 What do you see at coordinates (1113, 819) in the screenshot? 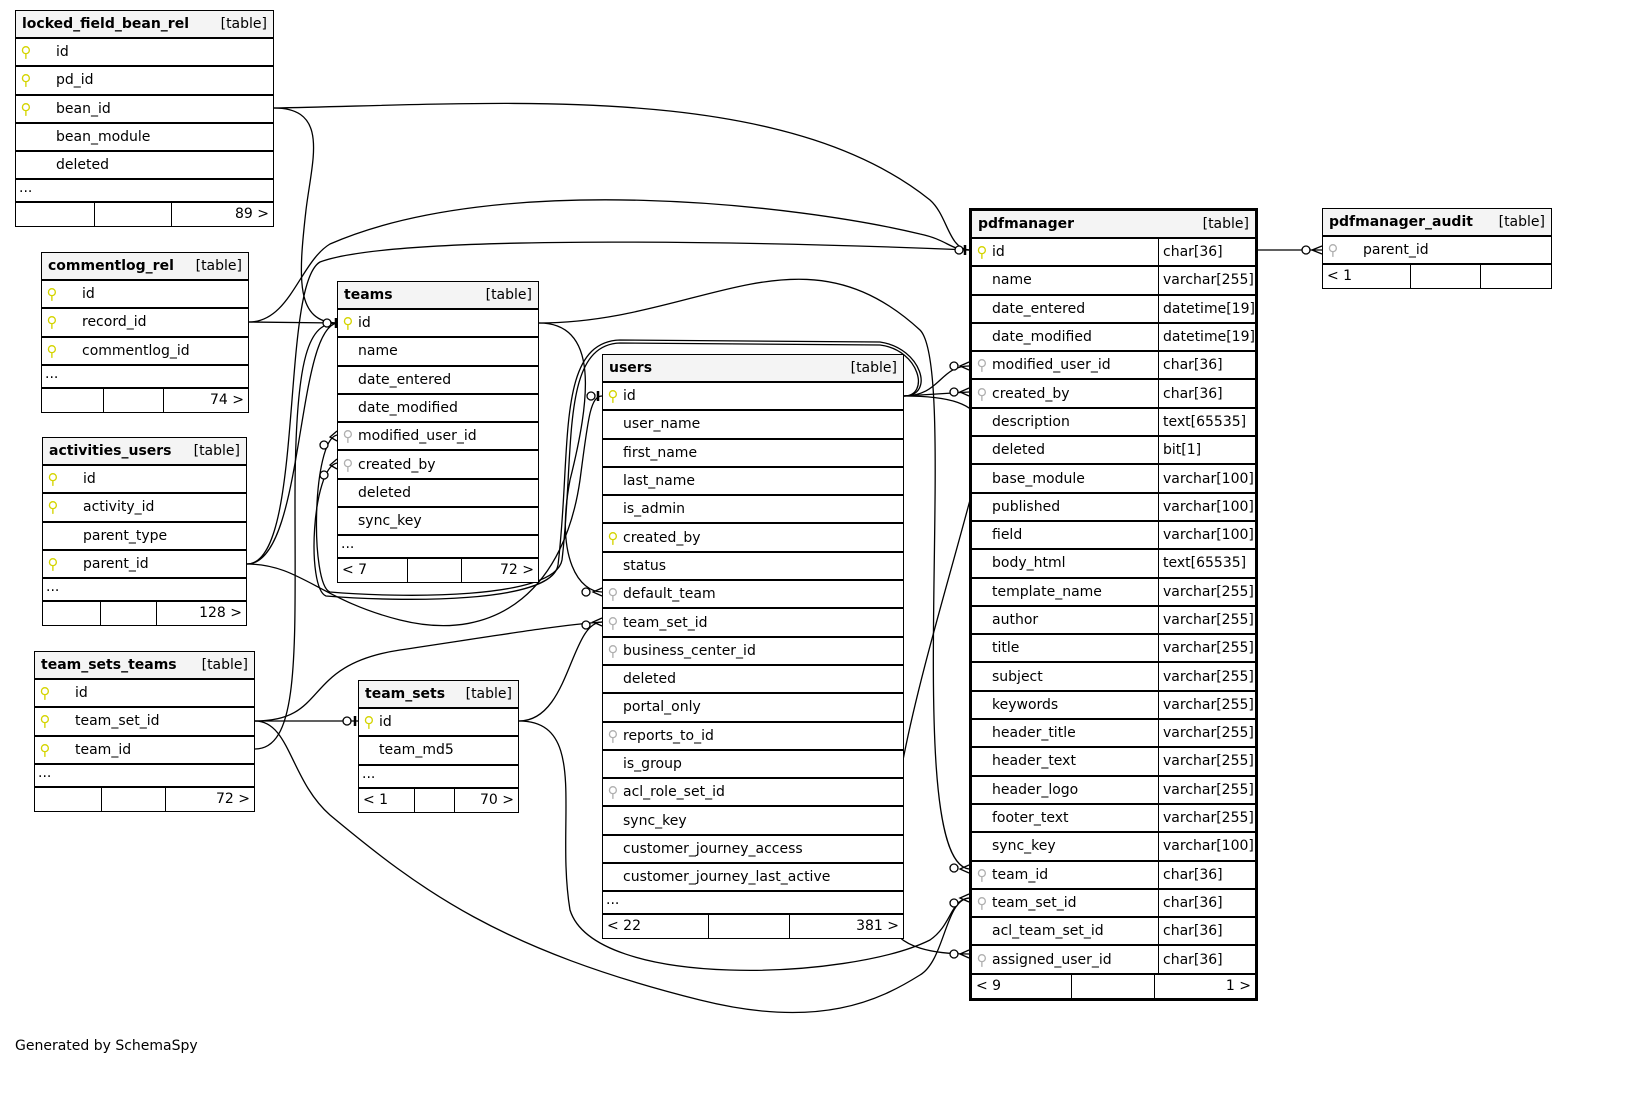
I see `column-row: footer_text varchar[255]` at bounding box center [1113, 819].